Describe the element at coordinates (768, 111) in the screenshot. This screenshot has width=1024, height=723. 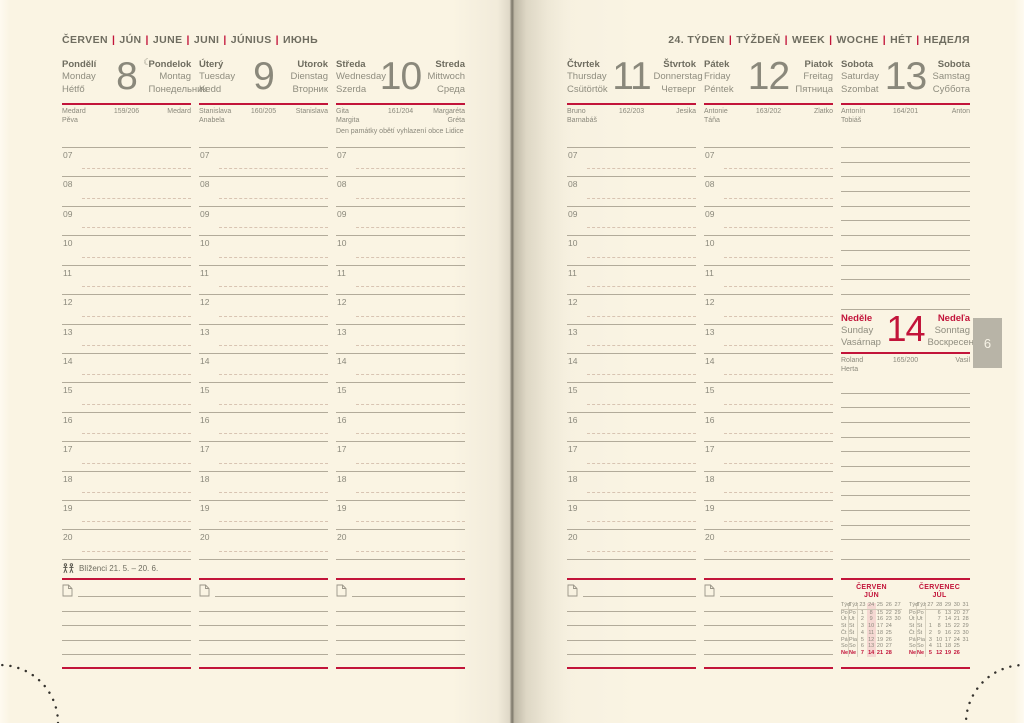
I see `day-count: 163/202` at that location.